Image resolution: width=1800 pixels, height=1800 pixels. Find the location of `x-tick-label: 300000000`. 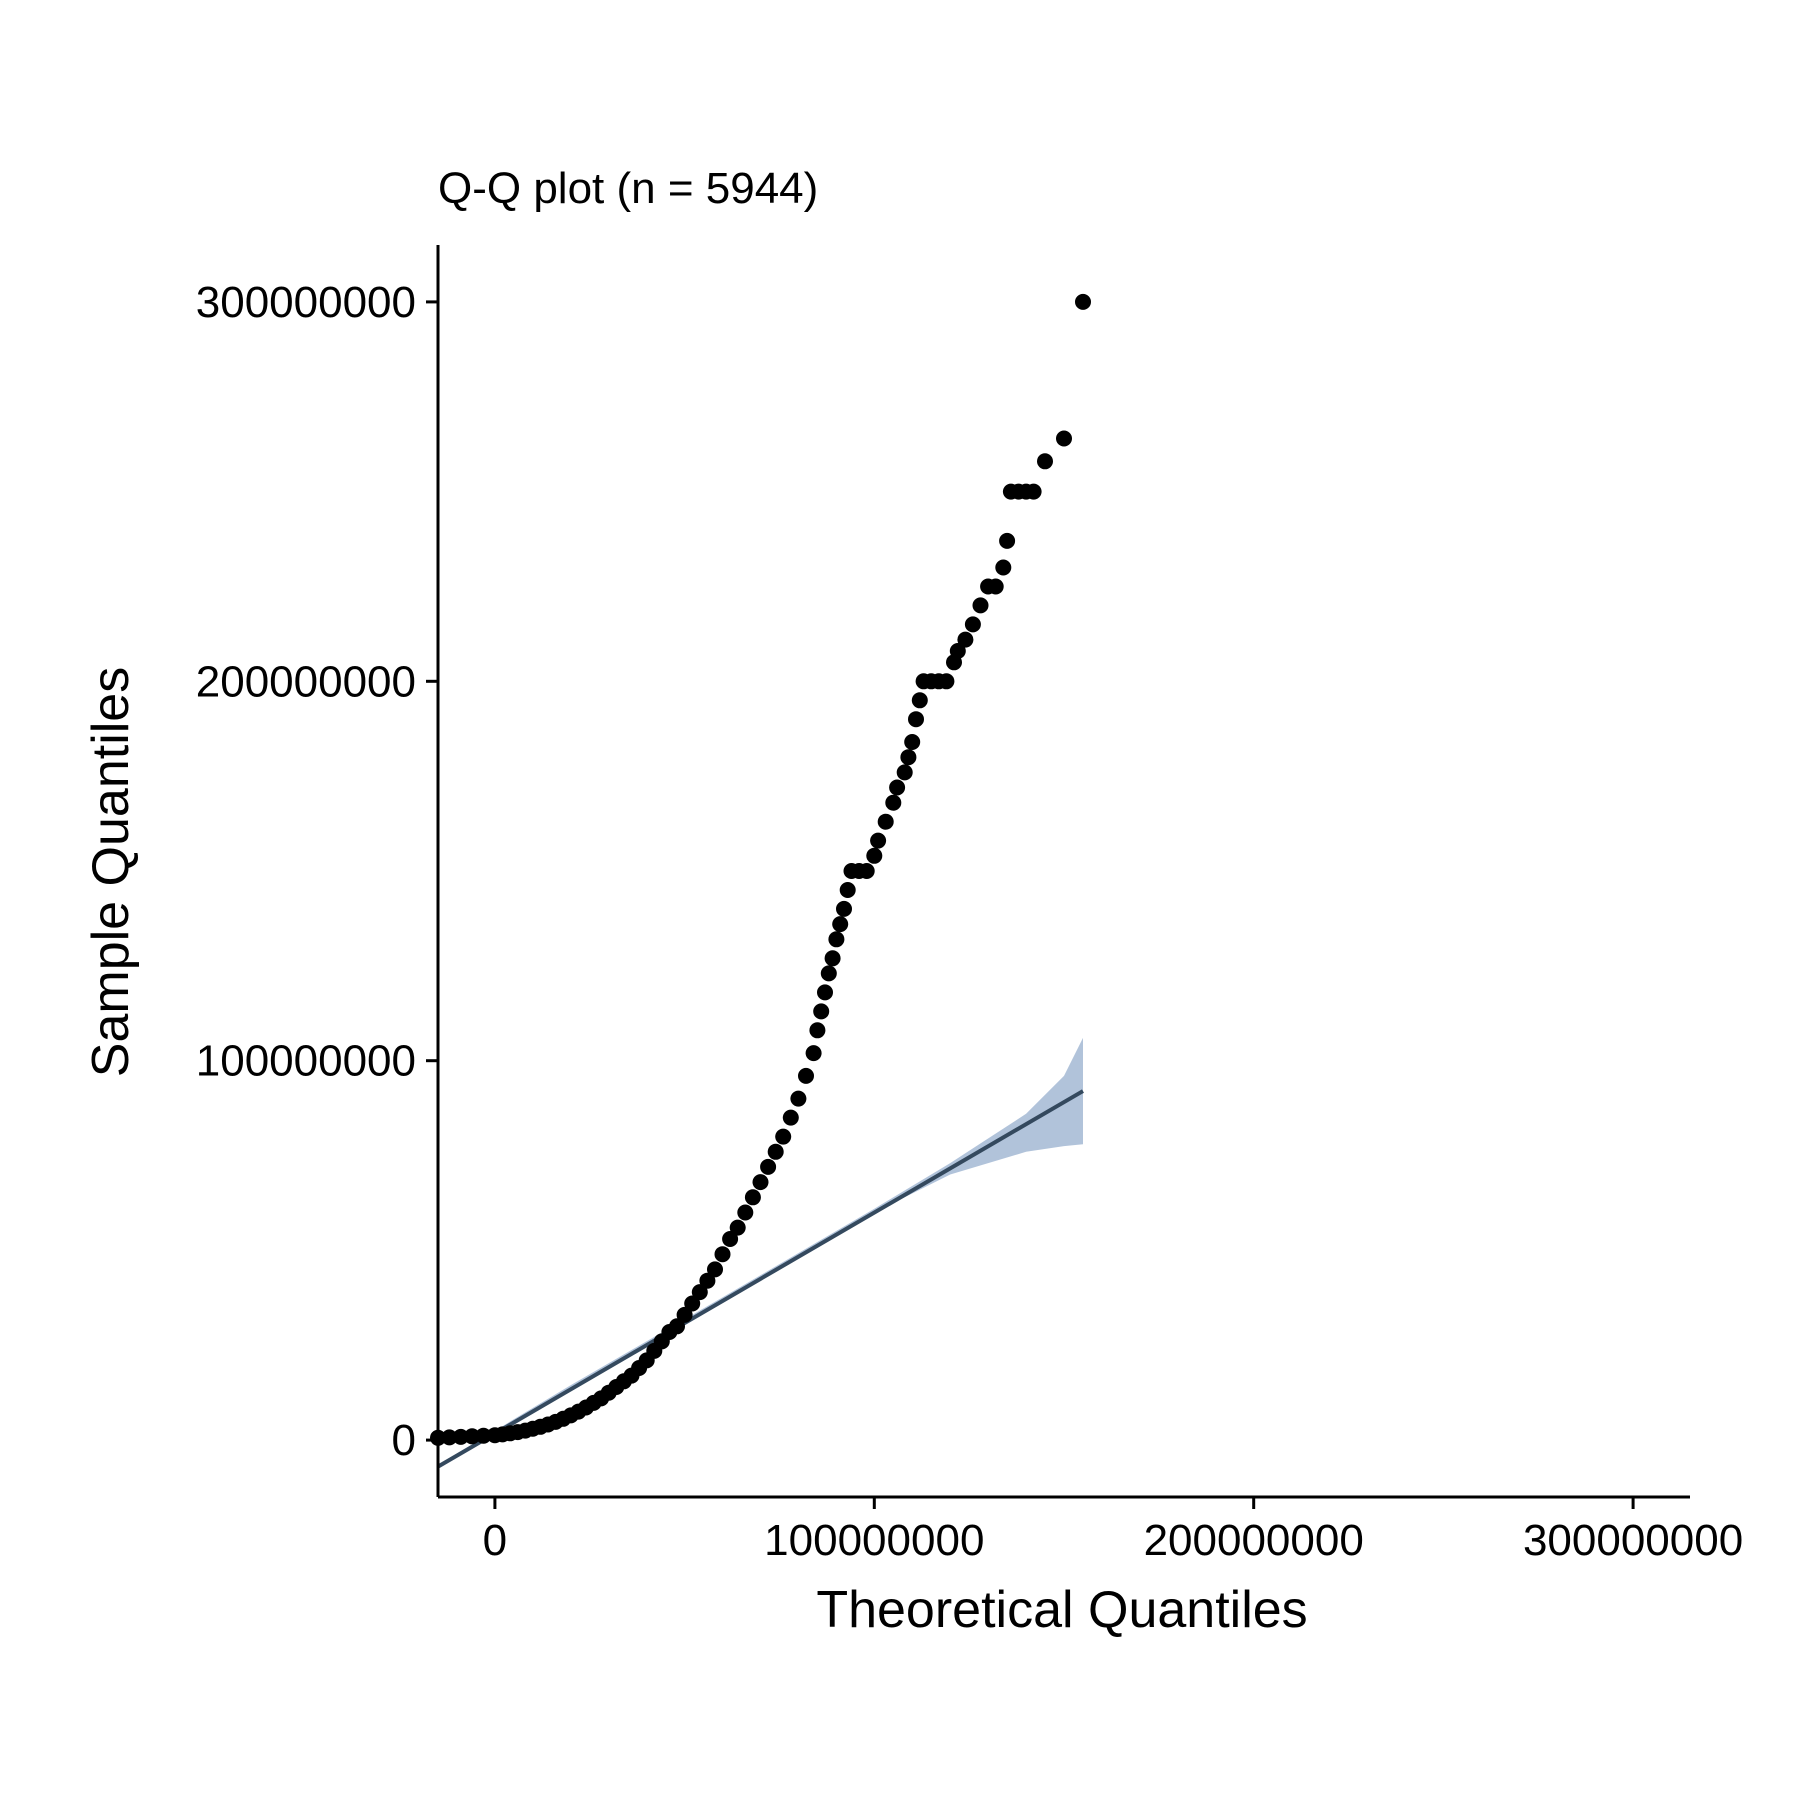

x-tick-label: 300000000 is located at coordinates (1633, 1540).